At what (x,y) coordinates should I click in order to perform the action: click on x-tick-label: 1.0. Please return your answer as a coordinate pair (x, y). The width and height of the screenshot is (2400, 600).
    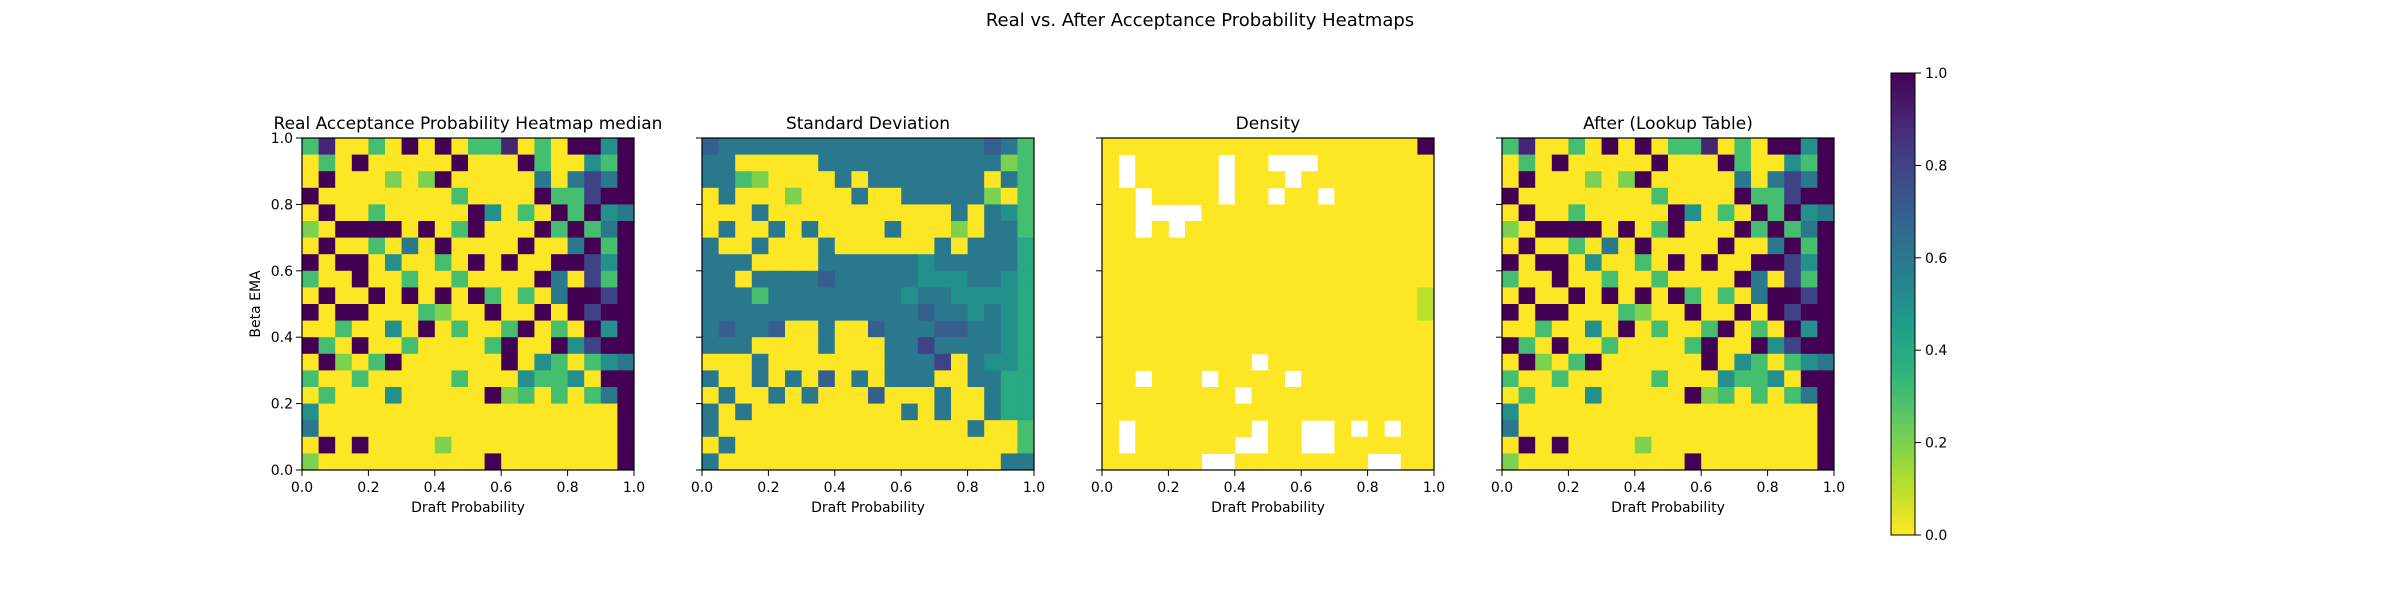
    Looking at the image, I should click on (1434, 488).